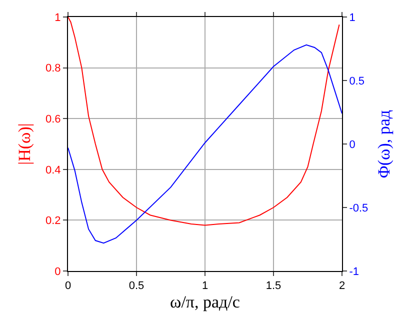 This screenshot has height=320, width=420. Describe the element at coordinates (53, 221) in the screenshot. I see `y-tick-label: 0.2` at that location.